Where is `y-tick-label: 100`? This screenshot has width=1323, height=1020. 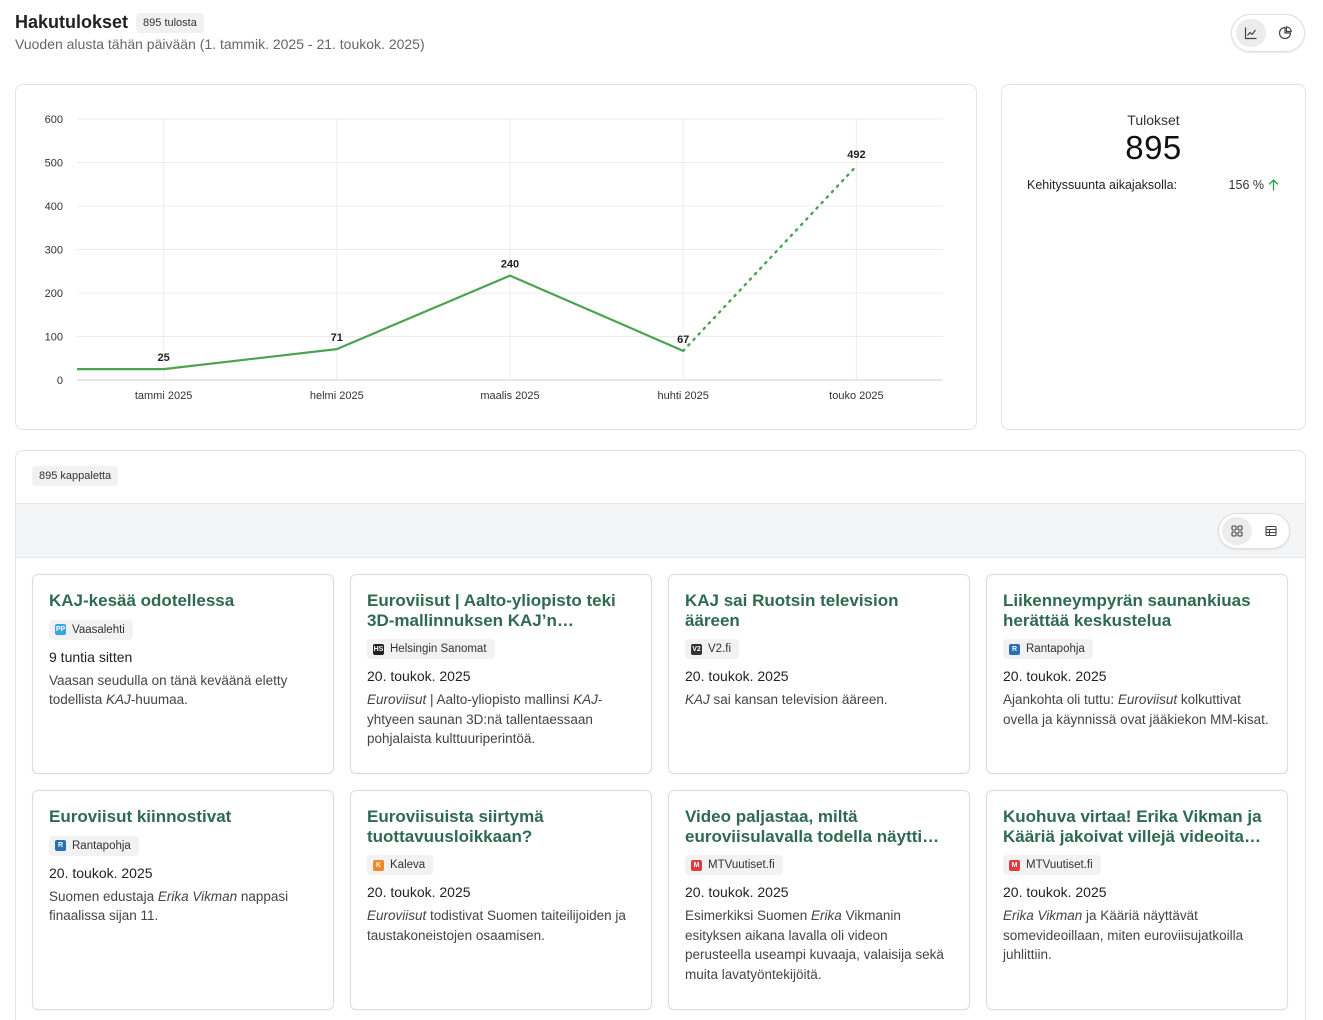
y-tick-label: 100 is located at coordinates (54, 338).